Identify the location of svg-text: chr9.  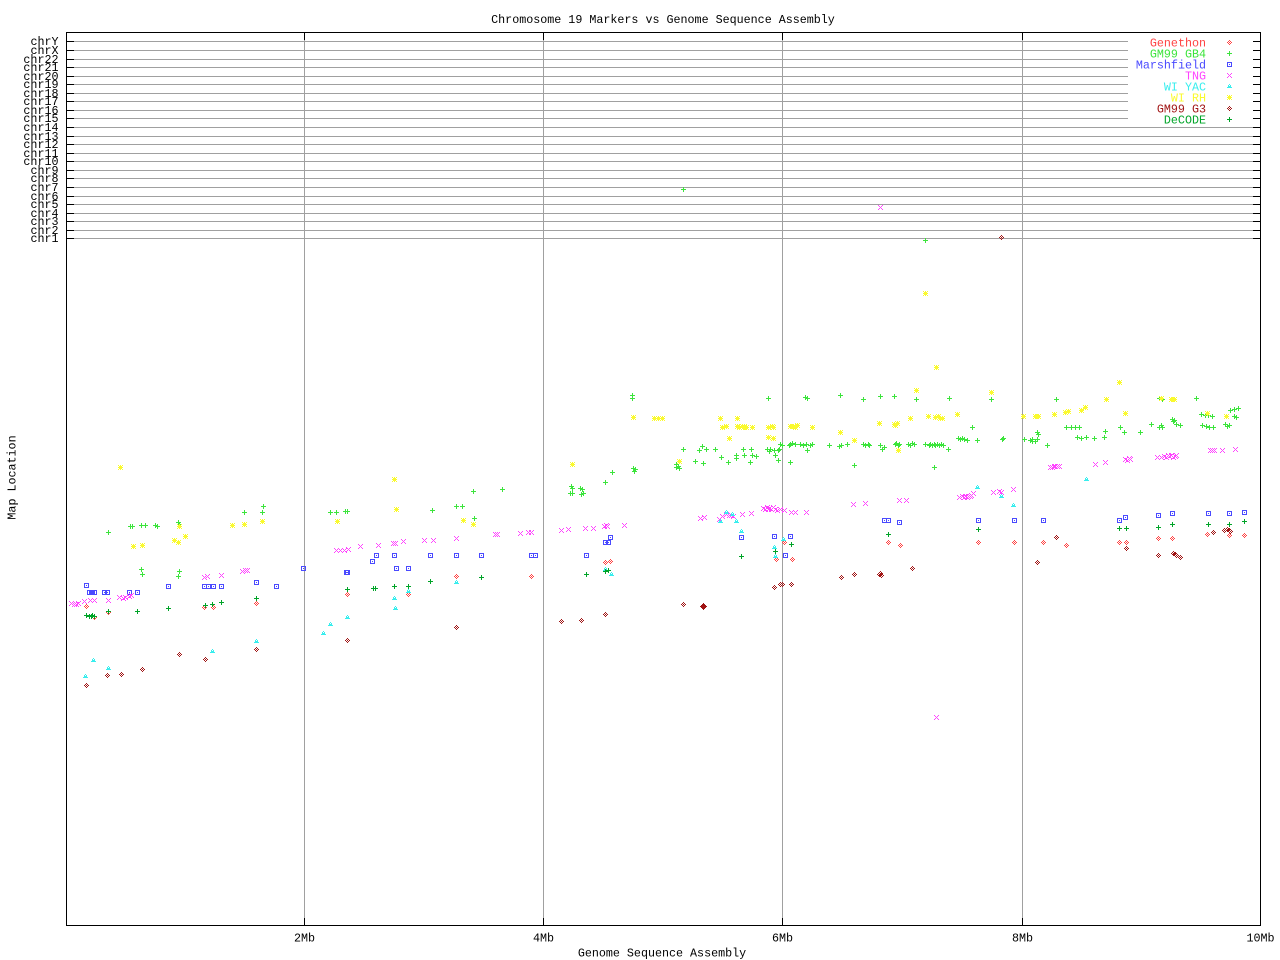
(44, 171).